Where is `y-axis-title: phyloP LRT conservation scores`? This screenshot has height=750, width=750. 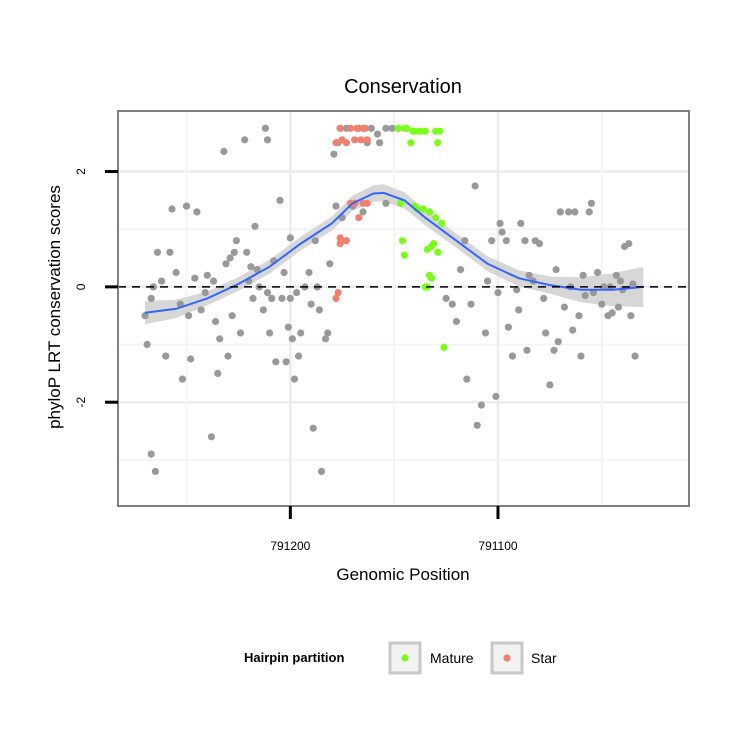 y-axis-title: phyloP LRT conservation scores is located at coordinates (54, 307).